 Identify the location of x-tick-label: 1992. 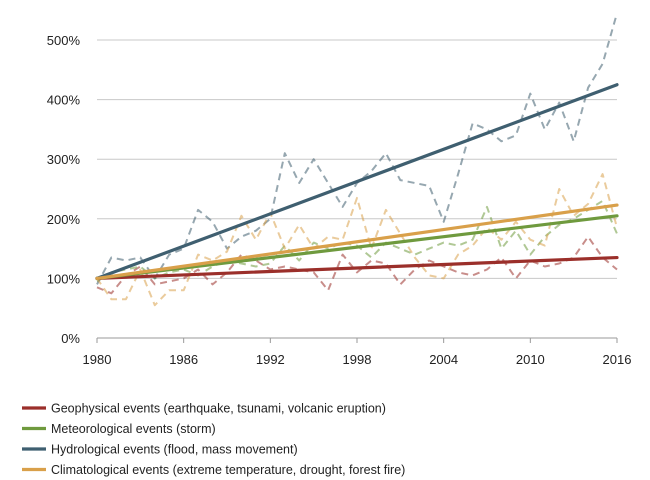
(270, 359).